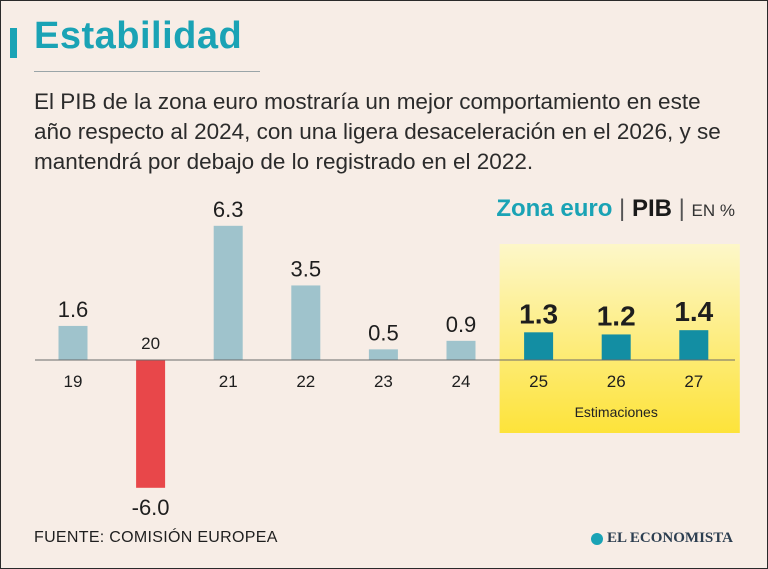 This screenshot has width=768, height=569. What do you see at coordinates (670, 538) in the screenshot?
I see `logo-text: EL ECONOMISTA` at bounding box center [670, 538].